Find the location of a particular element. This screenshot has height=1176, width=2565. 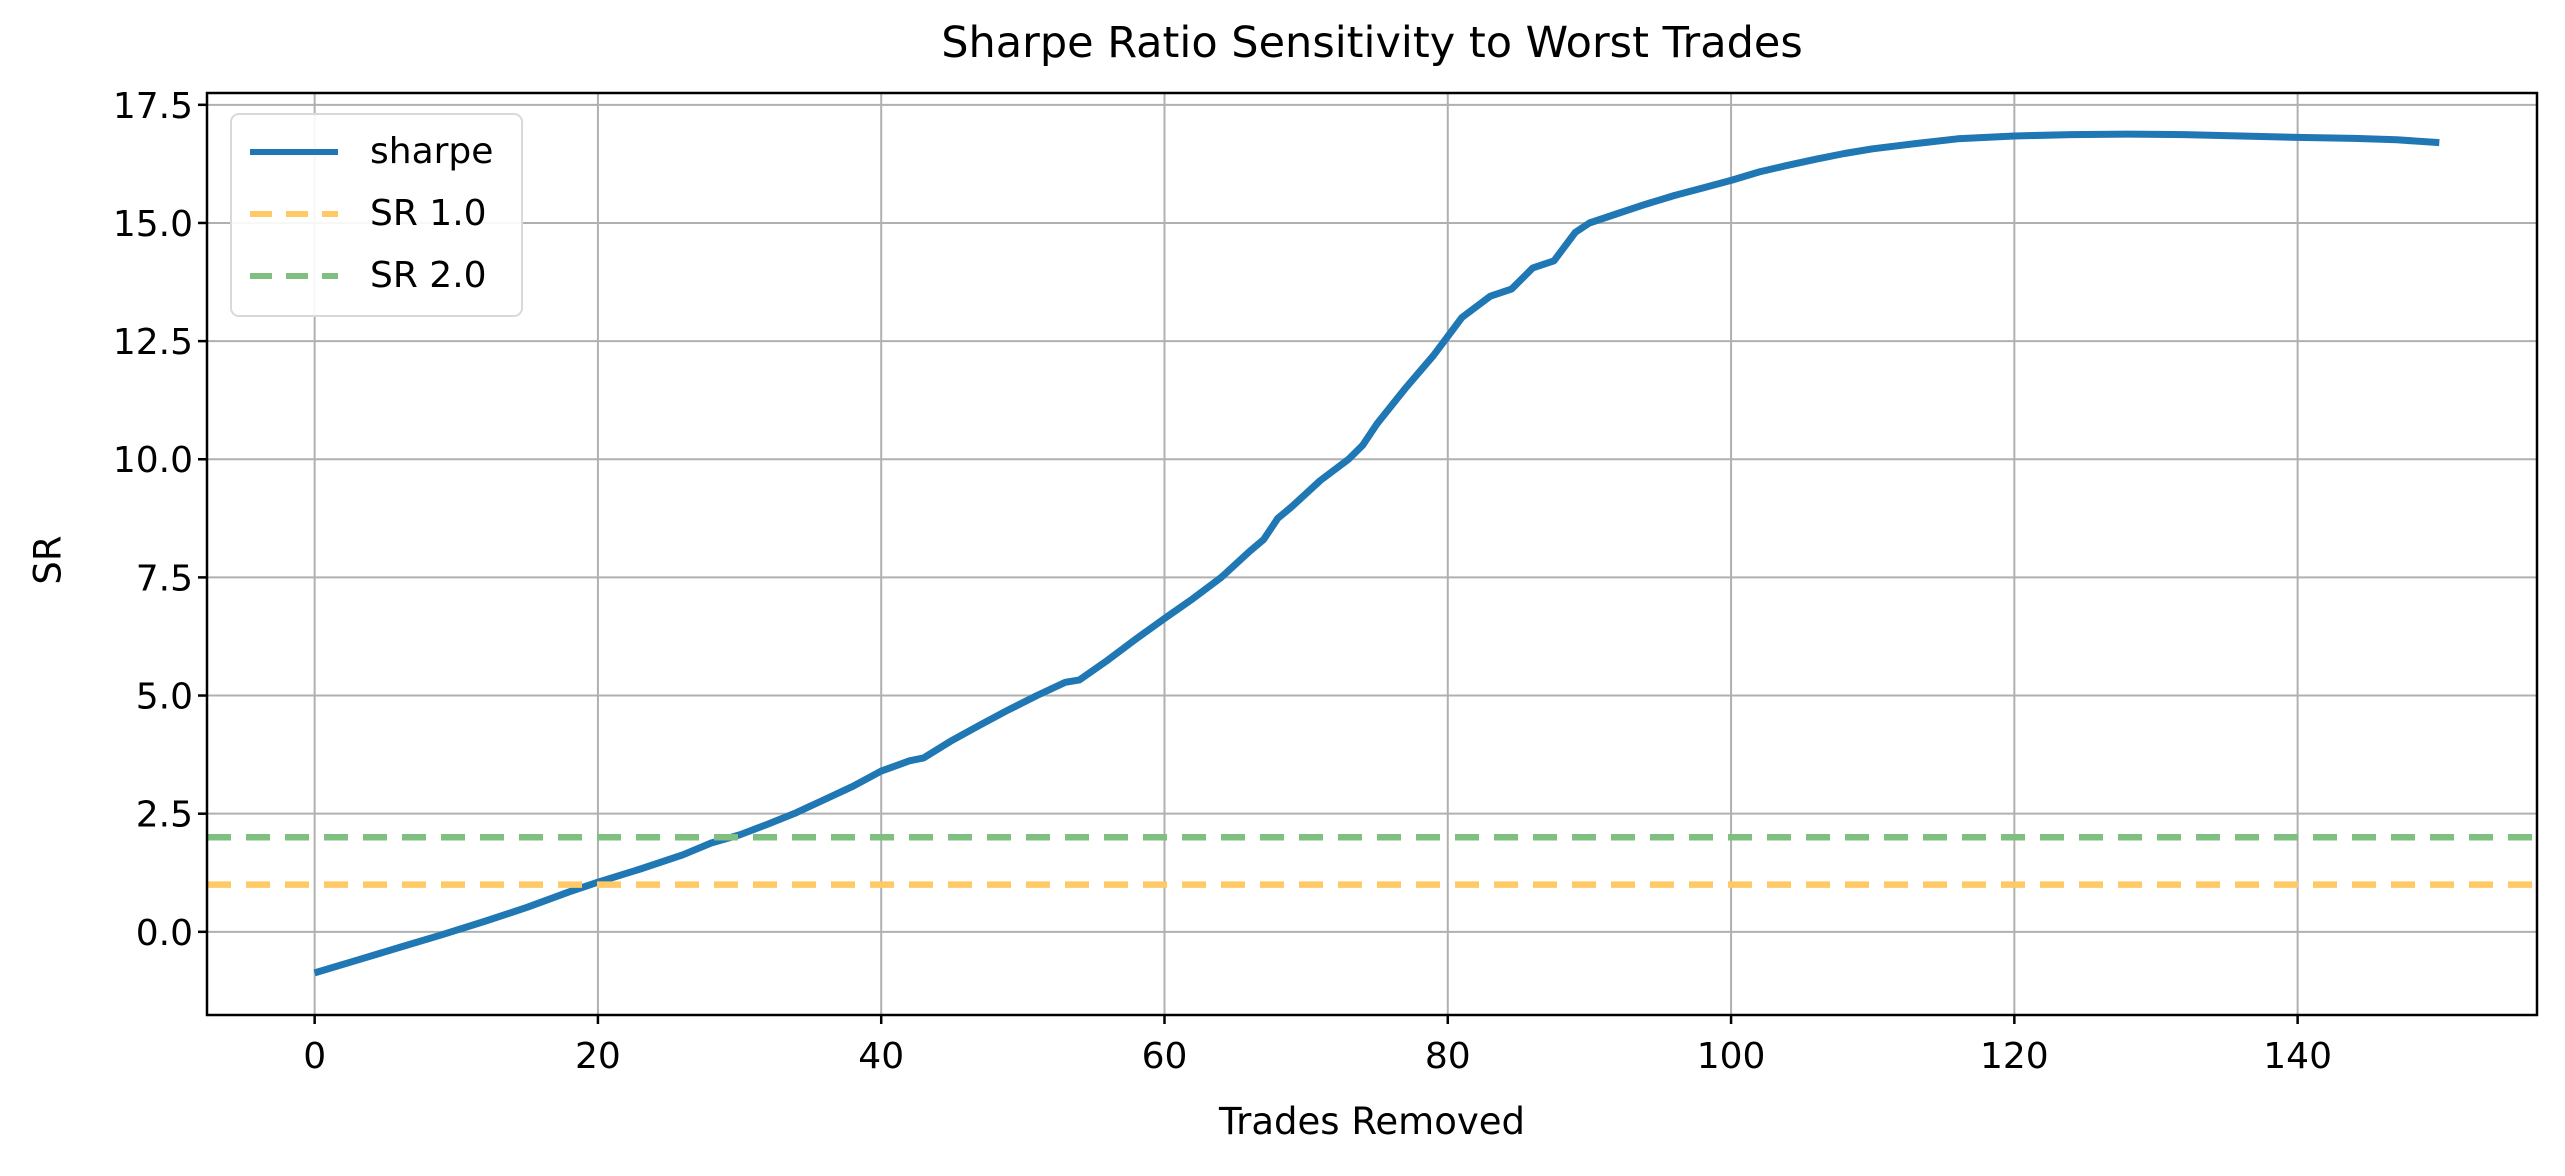

legend-label: SR 1.0 is located at coordinates (428, 213).